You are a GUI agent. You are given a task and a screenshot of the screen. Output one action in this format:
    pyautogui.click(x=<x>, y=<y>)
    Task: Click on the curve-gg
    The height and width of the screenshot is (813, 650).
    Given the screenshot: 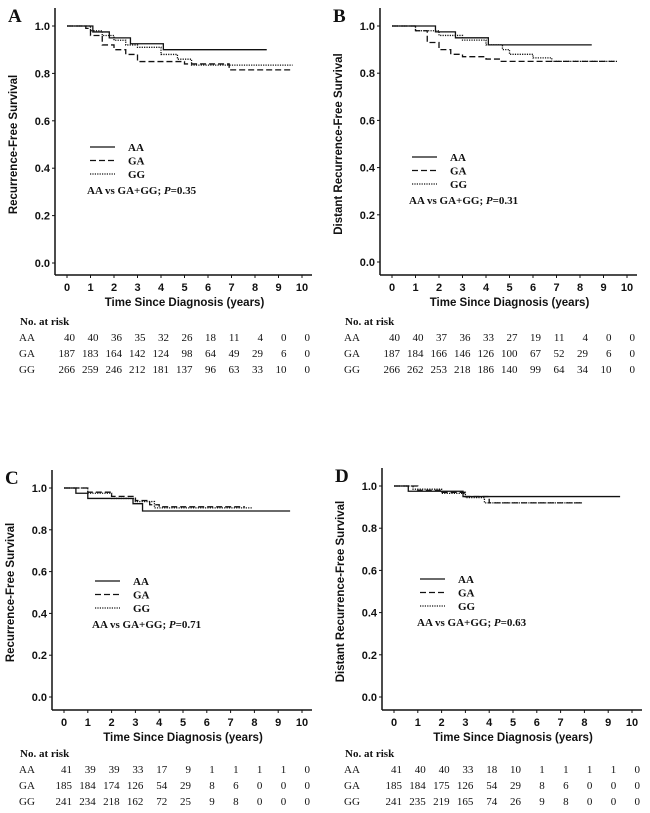 What is the action you would take?
    pyautogui.click(x=158, y=498)
    